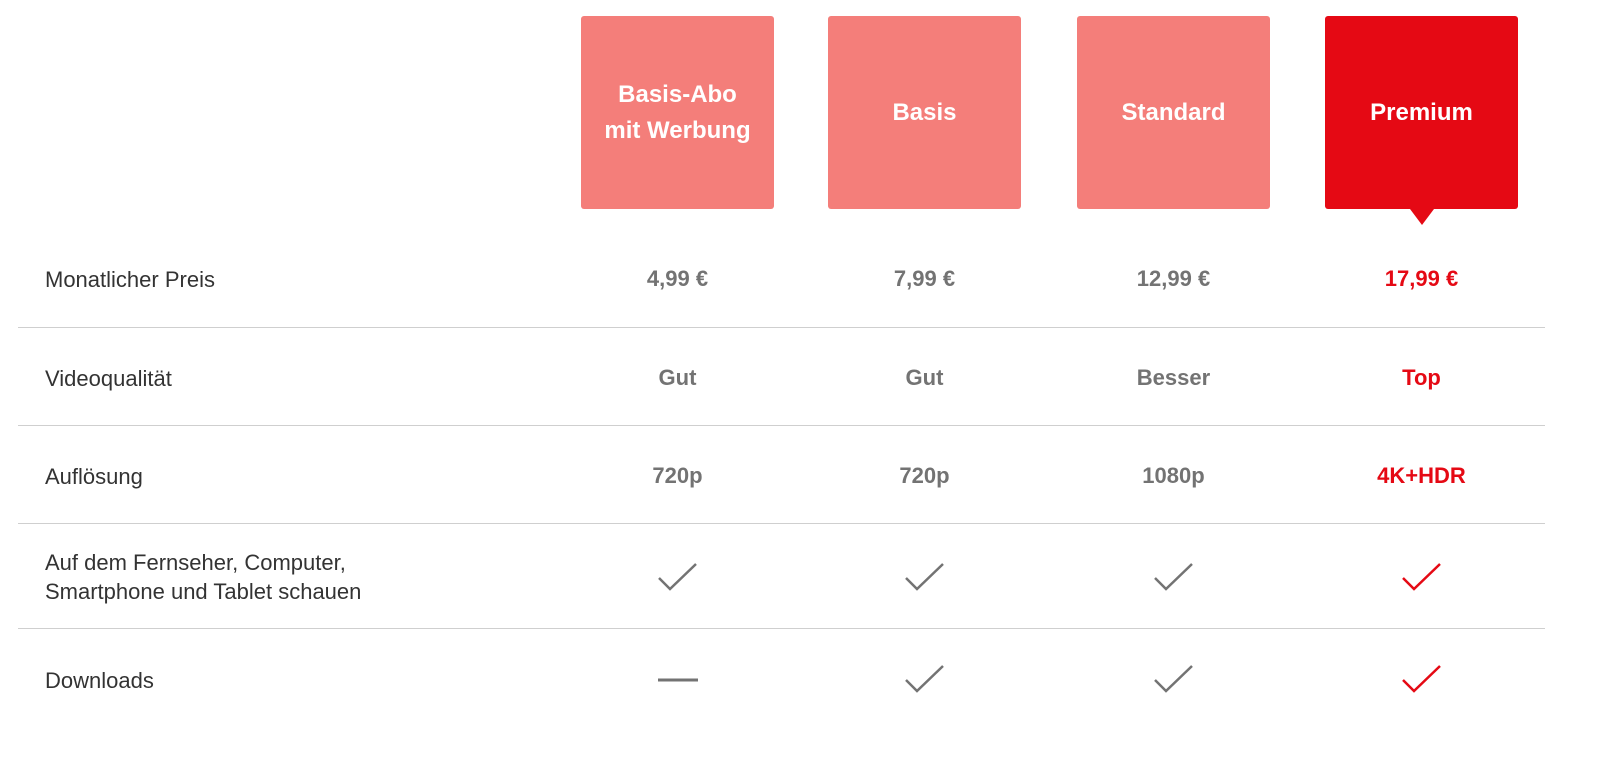  What do you see at coordinates (108, 378) in the screenshot?
I see `feature-label: Videoqualität` at bounding box center [108, 378].